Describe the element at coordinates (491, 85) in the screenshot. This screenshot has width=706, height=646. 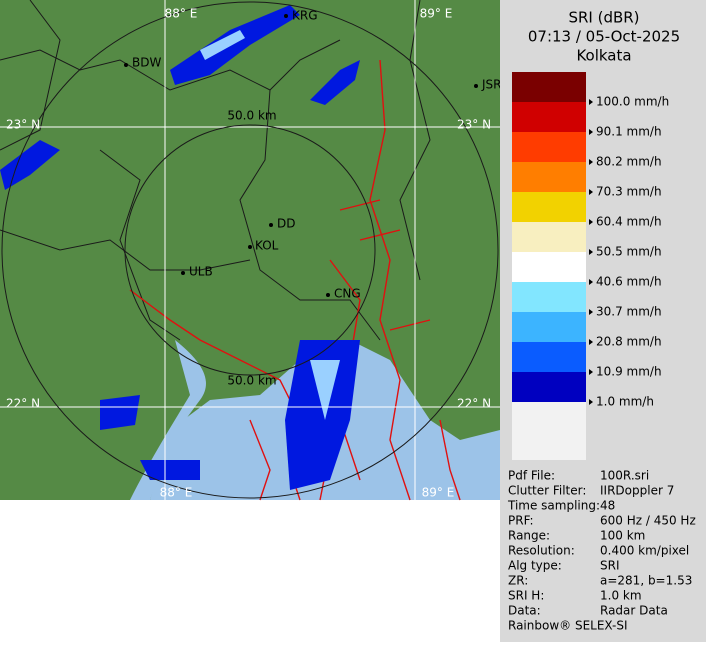
I see `place-label: JSR` at that location.